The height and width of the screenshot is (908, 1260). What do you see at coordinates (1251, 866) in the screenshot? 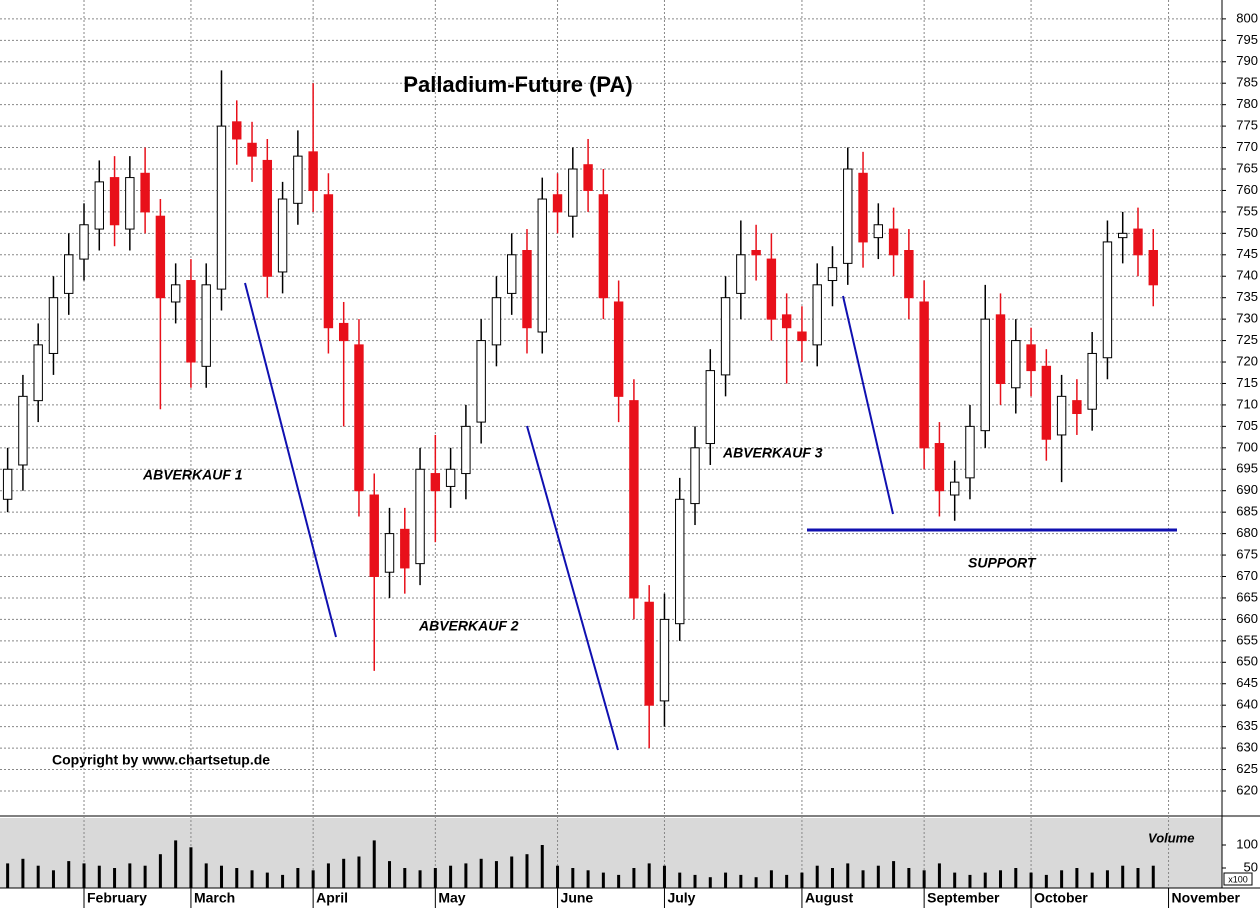
I see `volume-tick-label: 50` at bounding box center [1251, 866].